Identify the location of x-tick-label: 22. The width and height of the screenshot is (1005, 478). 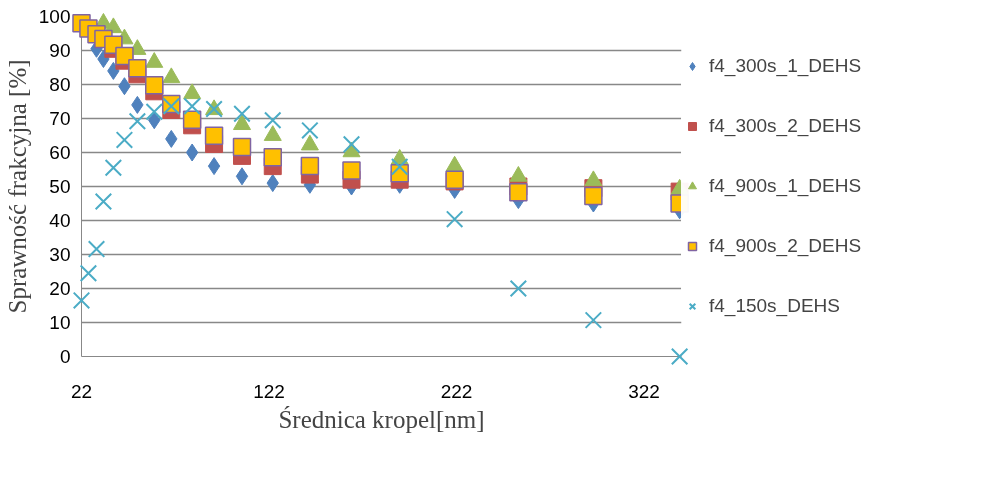
(81, 391).